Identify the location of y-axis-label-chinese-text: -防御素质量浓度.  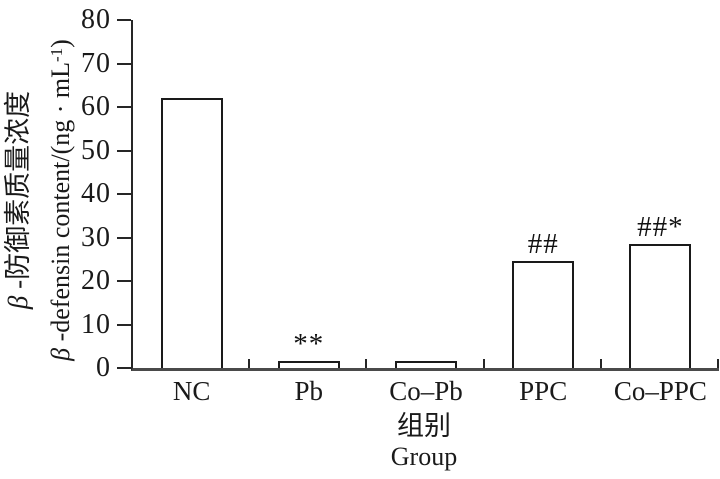
(18, 193).